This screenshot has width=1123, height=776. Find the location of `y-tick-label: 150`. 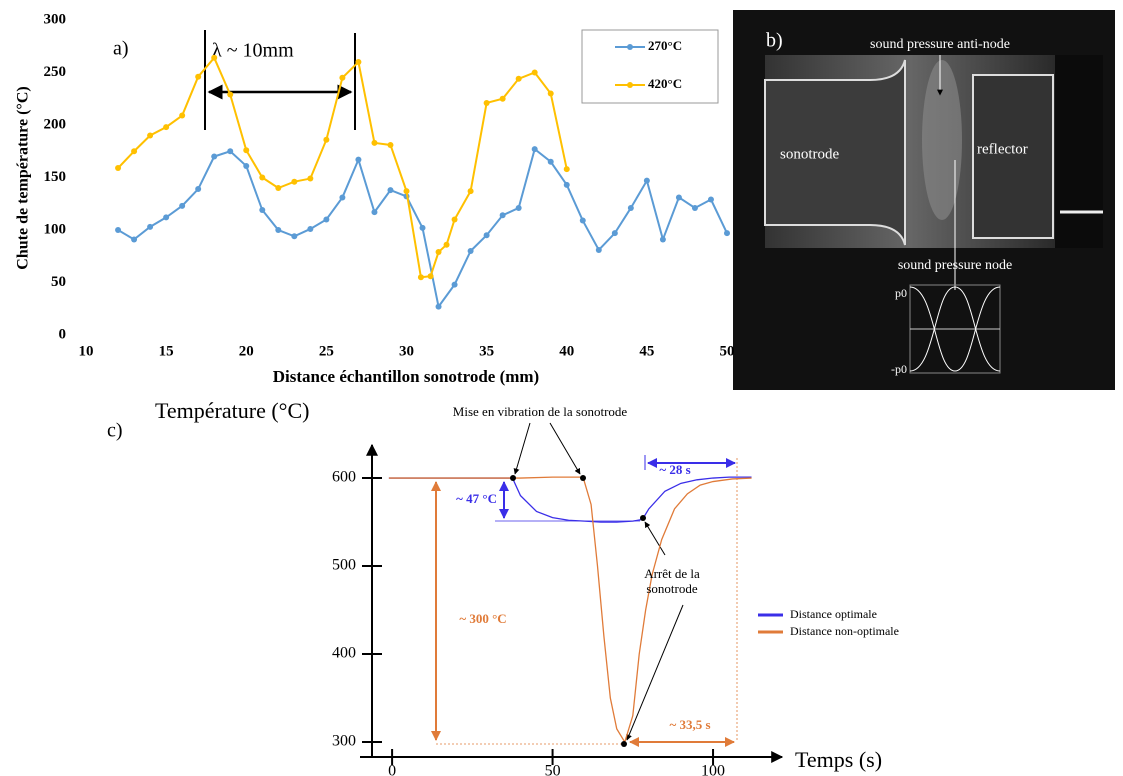

y-tick-label: 150 is located at coordinates (55, 177).